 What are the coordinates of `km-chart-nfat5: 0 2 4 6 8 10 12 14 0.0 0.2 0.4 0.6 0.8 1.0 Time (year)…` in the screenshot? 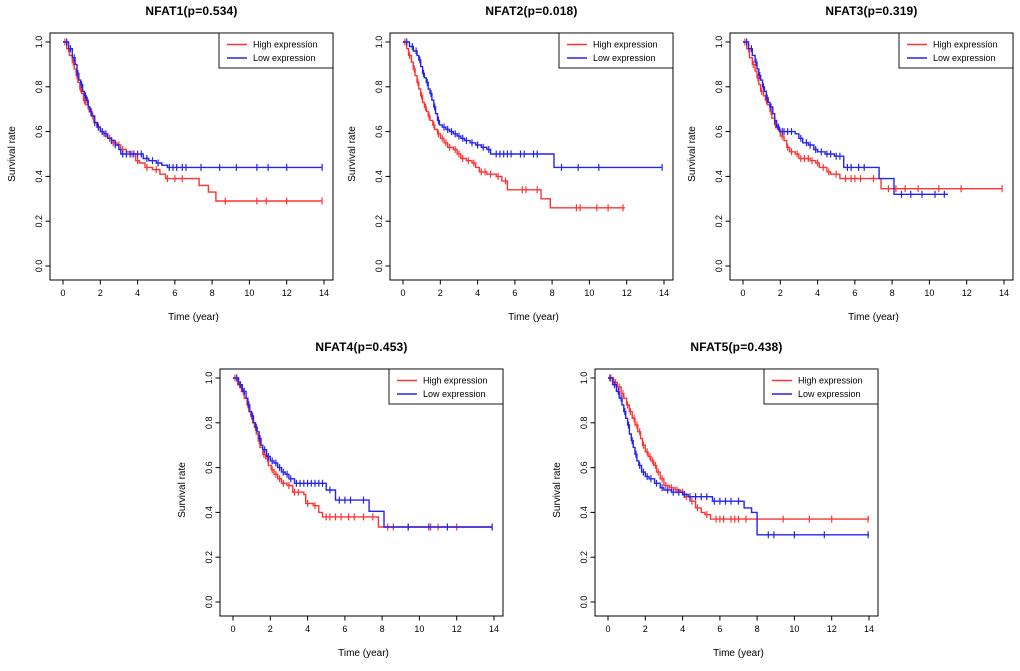 It's located at (715, 513).